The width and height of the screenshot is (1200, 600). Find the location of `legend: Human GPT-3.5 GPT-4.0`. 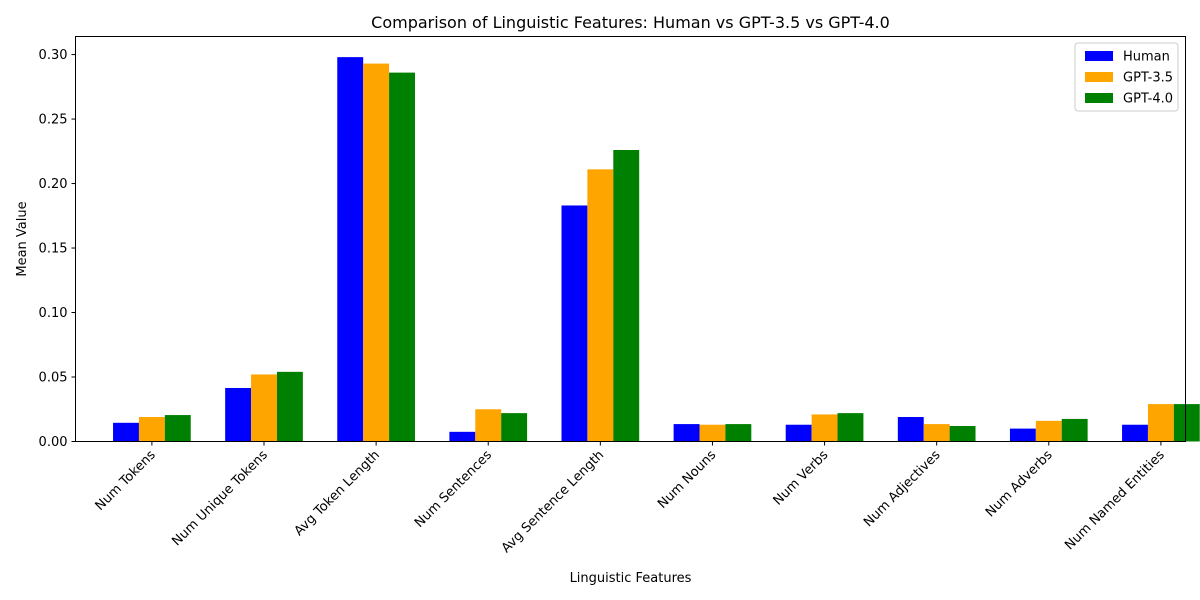

legend: Human GPT-3.5 GPT-4.0 is located at coordinates (1126, 77).